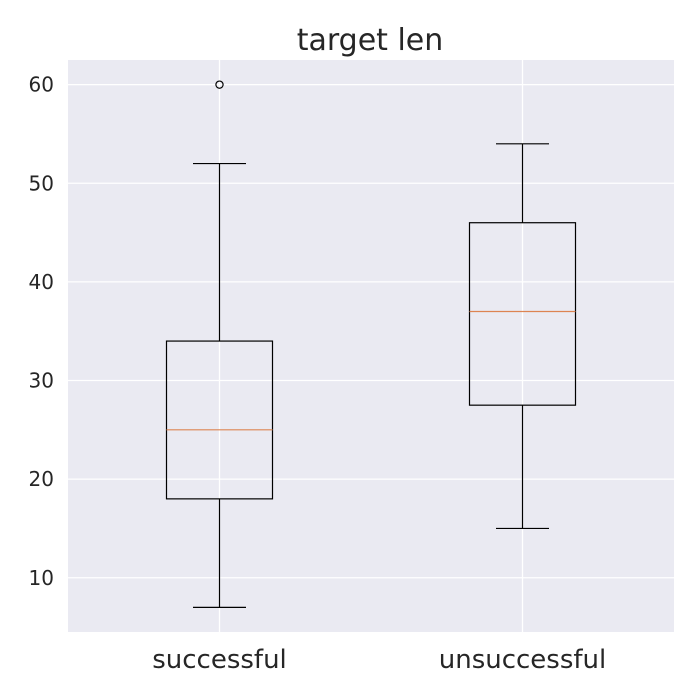 Image resolution: width=700 pixels, height=700 pixels. What do you see at coordinates (41, 381) in the screenshot?
I see `y-tick-label: 30` at bounding box center [41, 381].